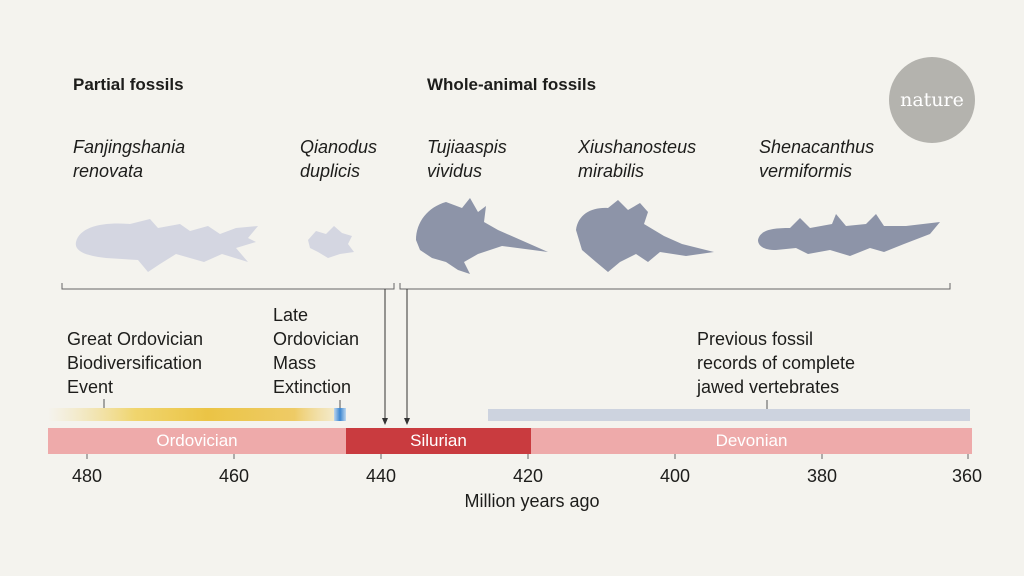  What do you see at coordinates (438, 441) in the screenshot?
I see `period-silurian: Silurian` at bounding box center [438, 441].